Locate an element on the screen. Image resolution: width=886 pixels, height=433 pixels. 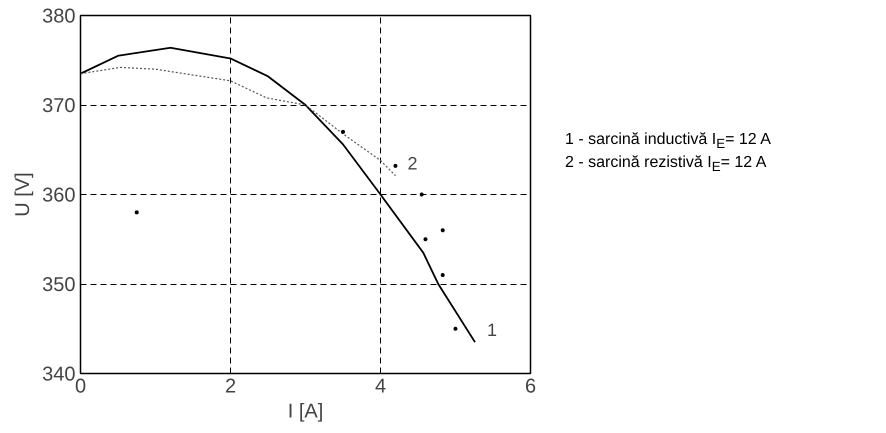
x-tick-label: 0 is located at coordinates (80, 387).